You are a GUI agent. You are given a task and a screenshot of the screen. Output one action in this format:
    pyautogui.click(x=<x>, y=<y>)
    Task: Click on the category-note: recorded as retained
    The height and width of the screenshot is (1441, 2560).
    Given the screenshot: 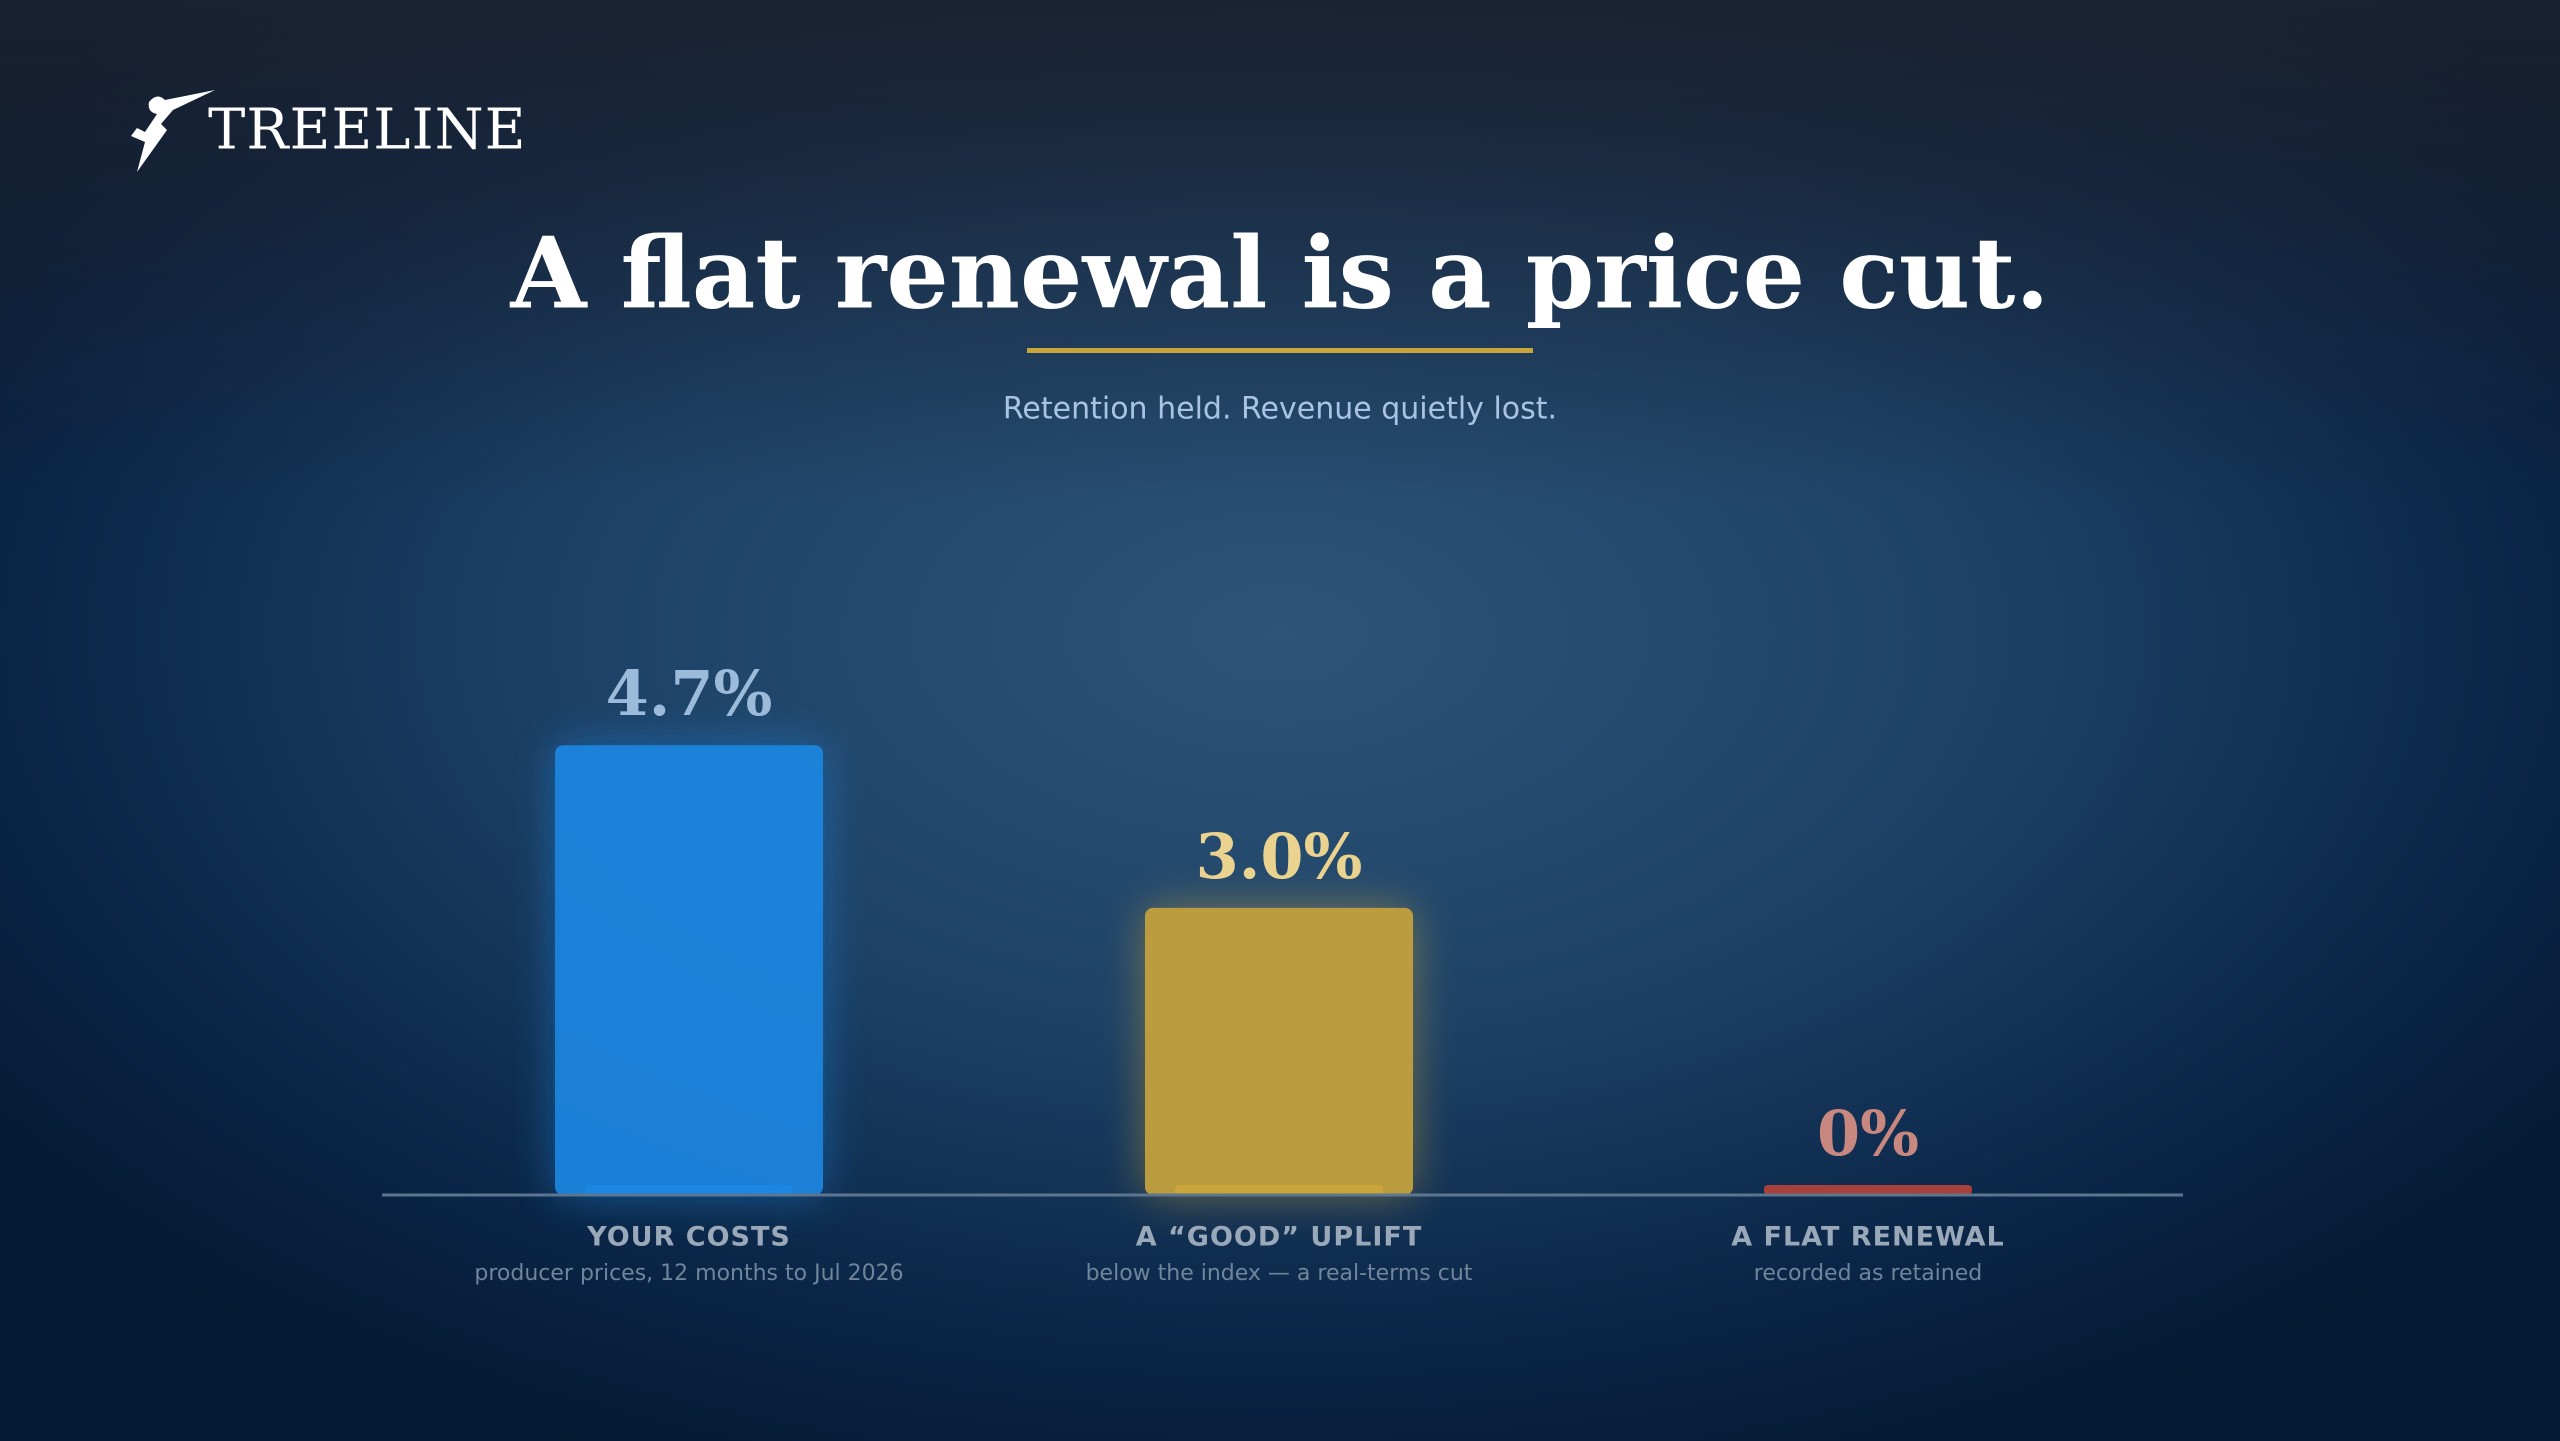 What is the action you would take?
    pyautogui.click(x=1868, y=1273)
    